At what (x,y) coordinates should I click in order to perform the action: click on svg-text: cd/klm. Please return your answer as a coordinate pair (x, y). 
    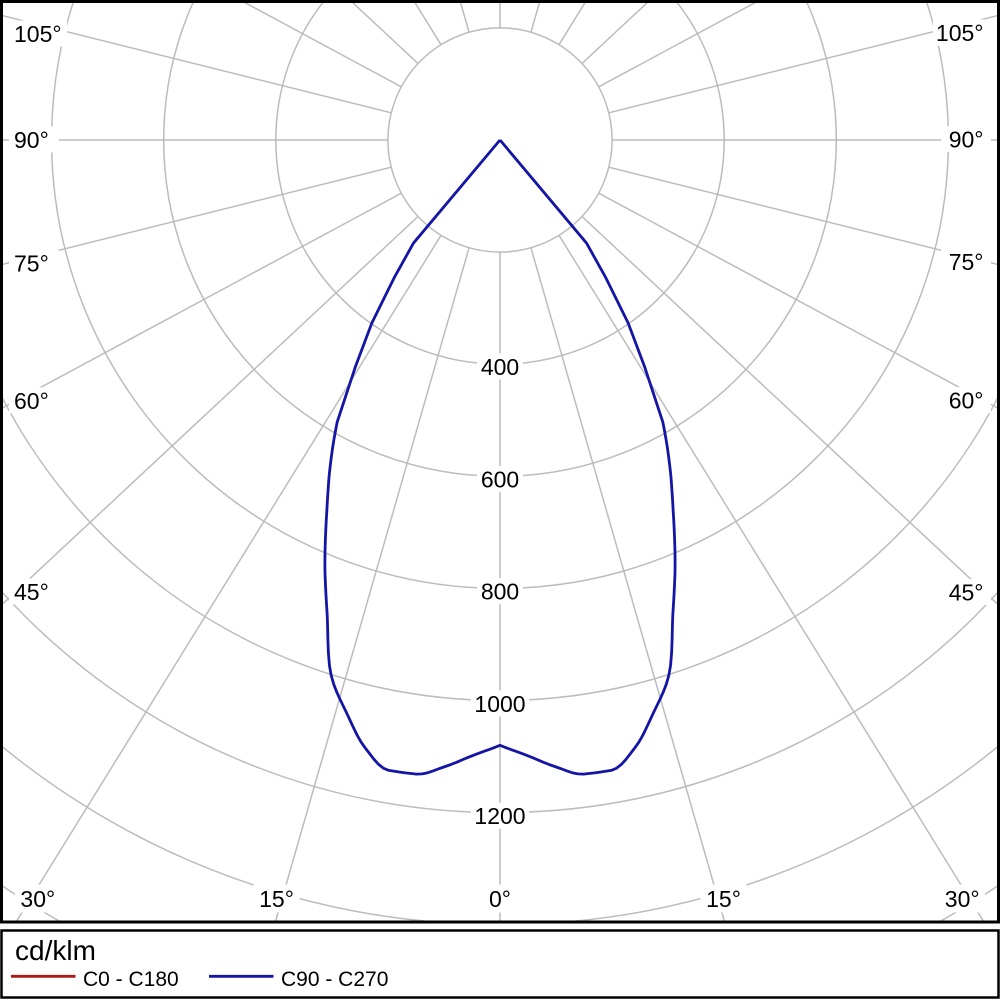
    Looking at the image, I should click on (55, 950).